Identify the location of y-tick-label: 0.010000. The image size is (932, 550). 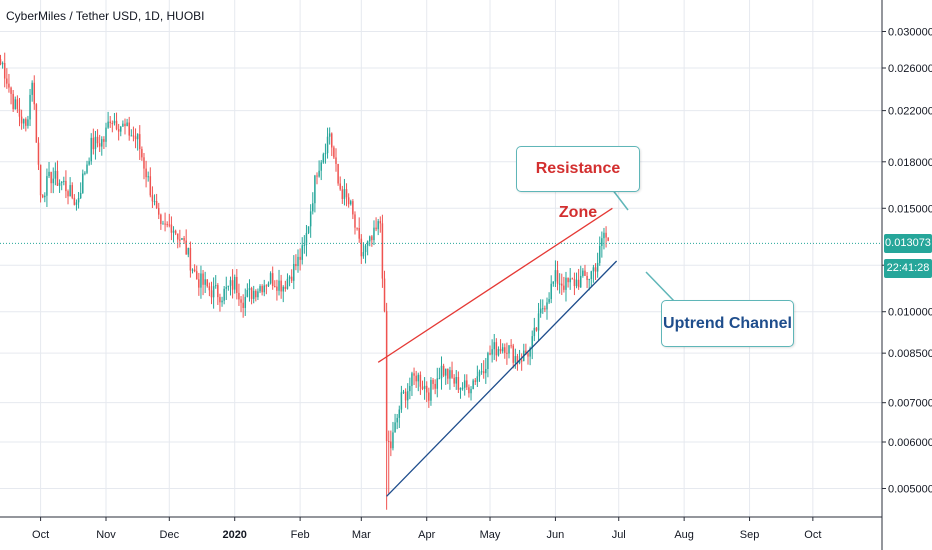
(910, 313).